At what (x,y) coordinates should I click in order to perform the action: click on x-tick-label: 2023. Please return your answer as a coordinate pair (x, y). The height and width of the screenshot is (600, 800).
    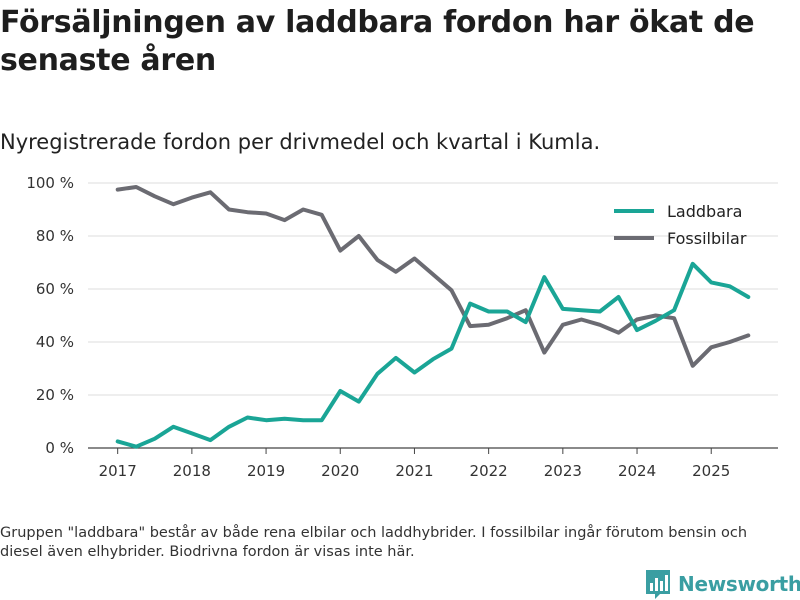
    Looking at the image, I should click on (563, 471).